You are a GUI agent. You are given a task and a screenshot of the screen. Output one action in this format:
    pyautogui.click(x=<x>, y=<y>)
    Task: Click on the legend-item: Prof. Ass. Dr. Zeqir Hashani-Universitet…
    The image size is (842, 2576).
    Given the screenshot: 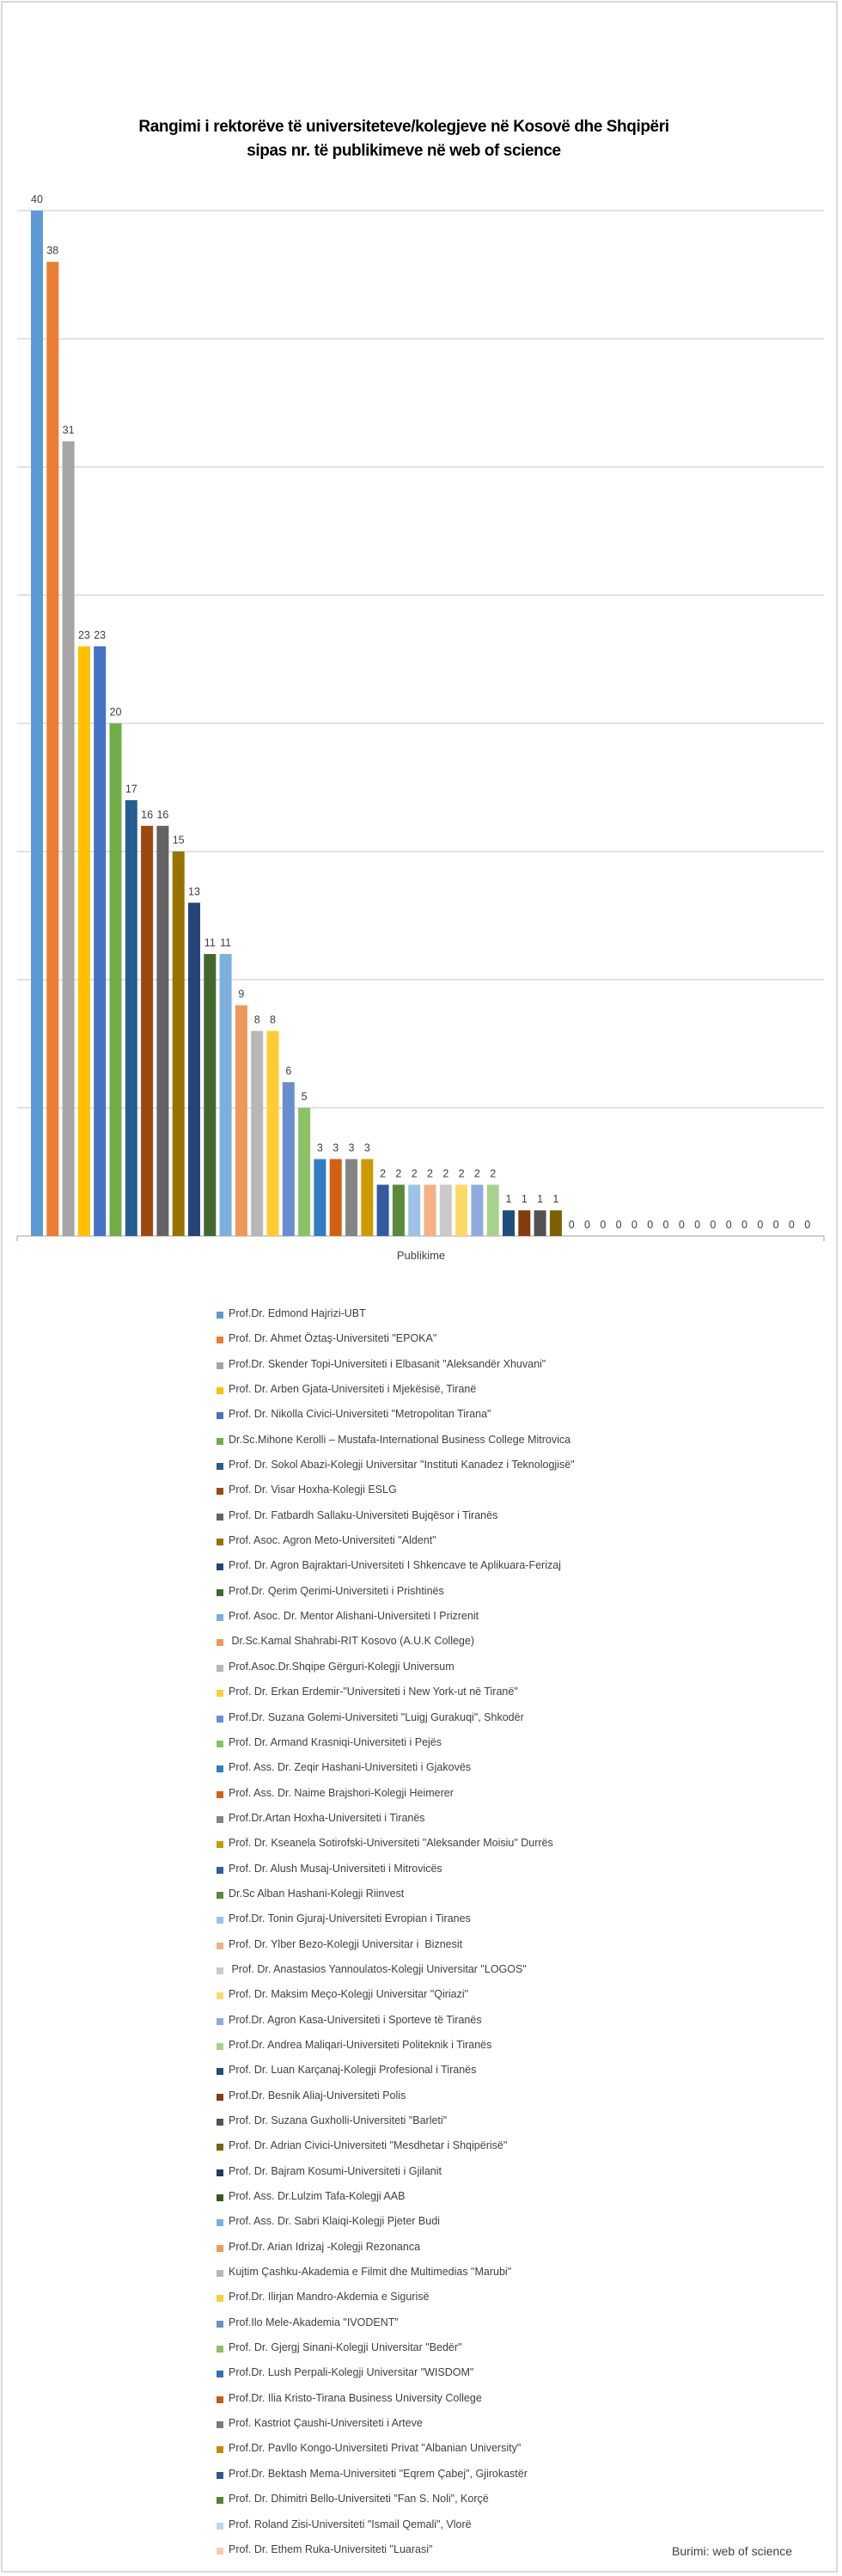 What is the action you would take?
    pyautogui.click(x=396, y=1773)
    